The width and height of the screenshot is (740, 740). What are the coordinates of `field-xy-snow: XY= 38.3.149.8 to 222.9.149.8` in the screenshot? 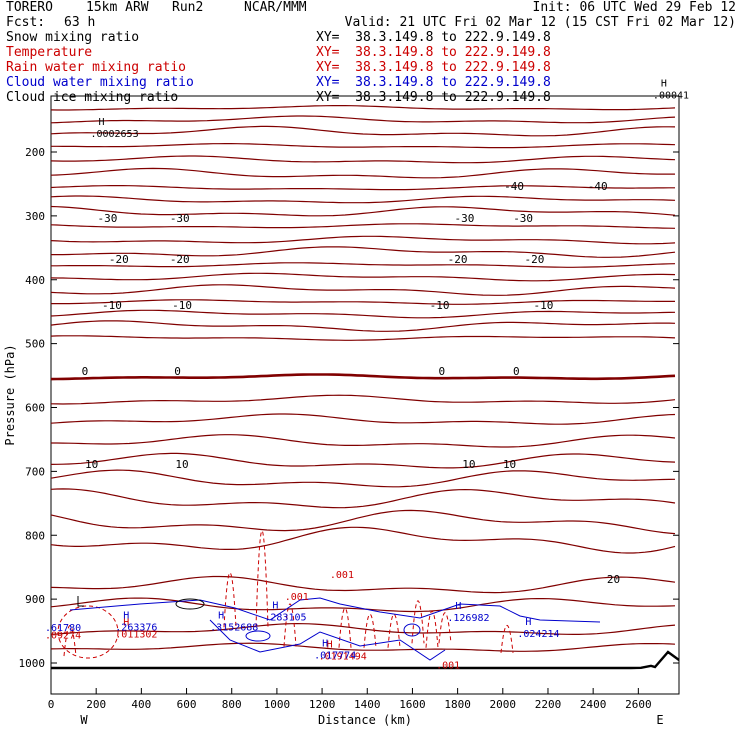 It's located at (433, 37).